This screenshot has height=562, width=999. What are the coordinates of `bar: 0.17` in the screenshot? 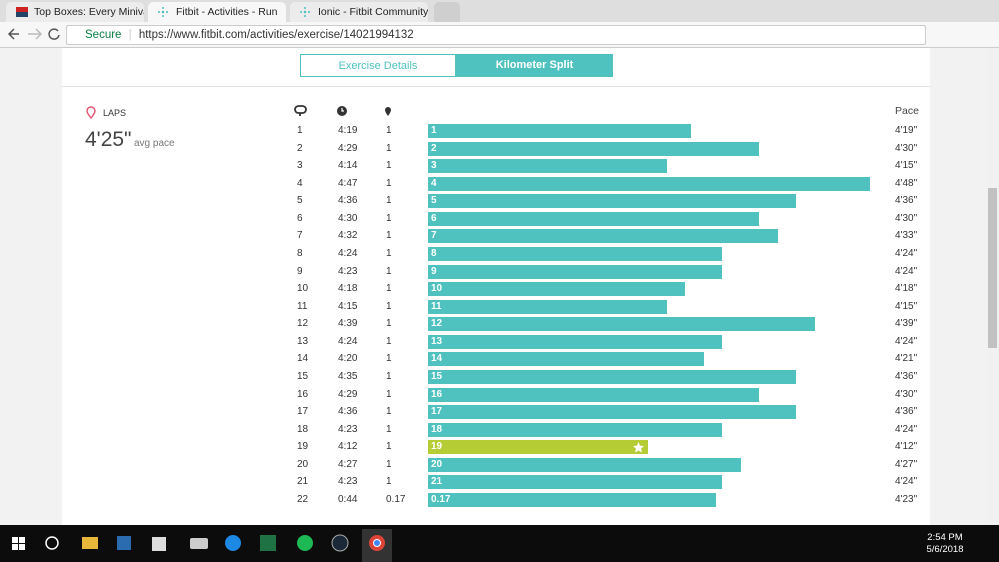 It's located at (572, 499).